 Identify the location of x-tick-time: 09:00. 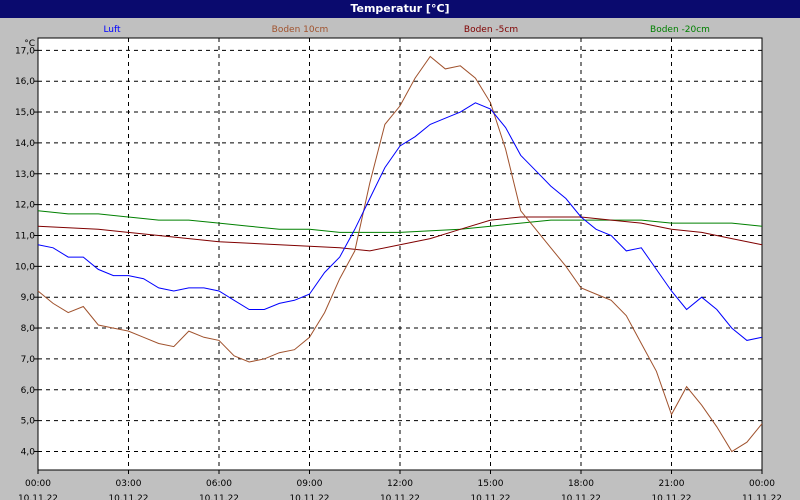
(310, 484).